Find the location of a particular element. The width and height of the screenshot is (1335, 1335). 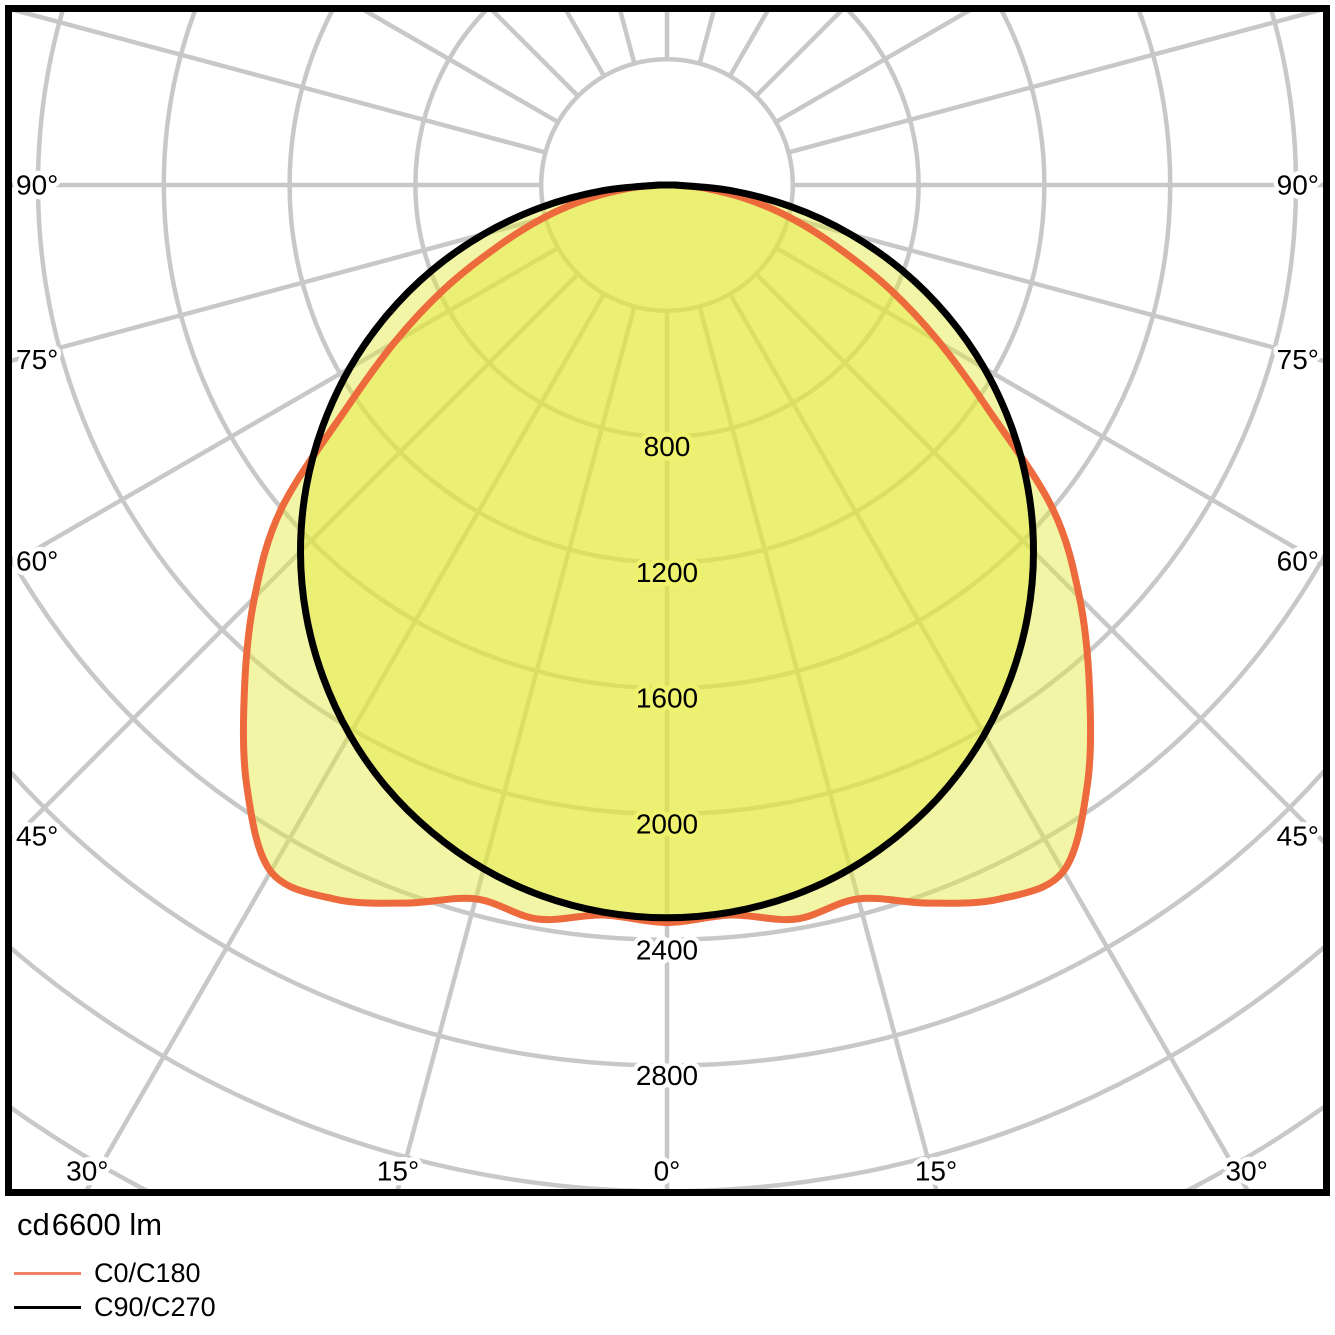

angle-label-bottom-left-0: 0° is located at coordinates (667, 1171).